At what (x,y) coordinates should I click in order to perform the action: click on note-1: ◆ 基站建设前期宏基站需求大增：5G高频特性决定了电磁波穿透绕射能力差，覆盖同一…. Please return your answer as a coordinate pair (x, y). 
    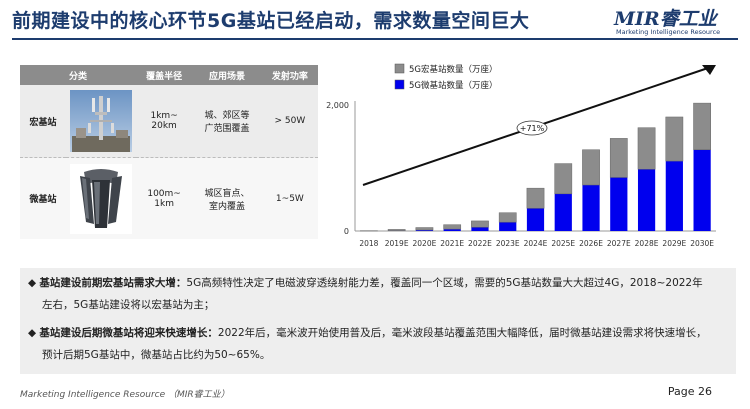
    Looking at the image, I should click on (365, 283).